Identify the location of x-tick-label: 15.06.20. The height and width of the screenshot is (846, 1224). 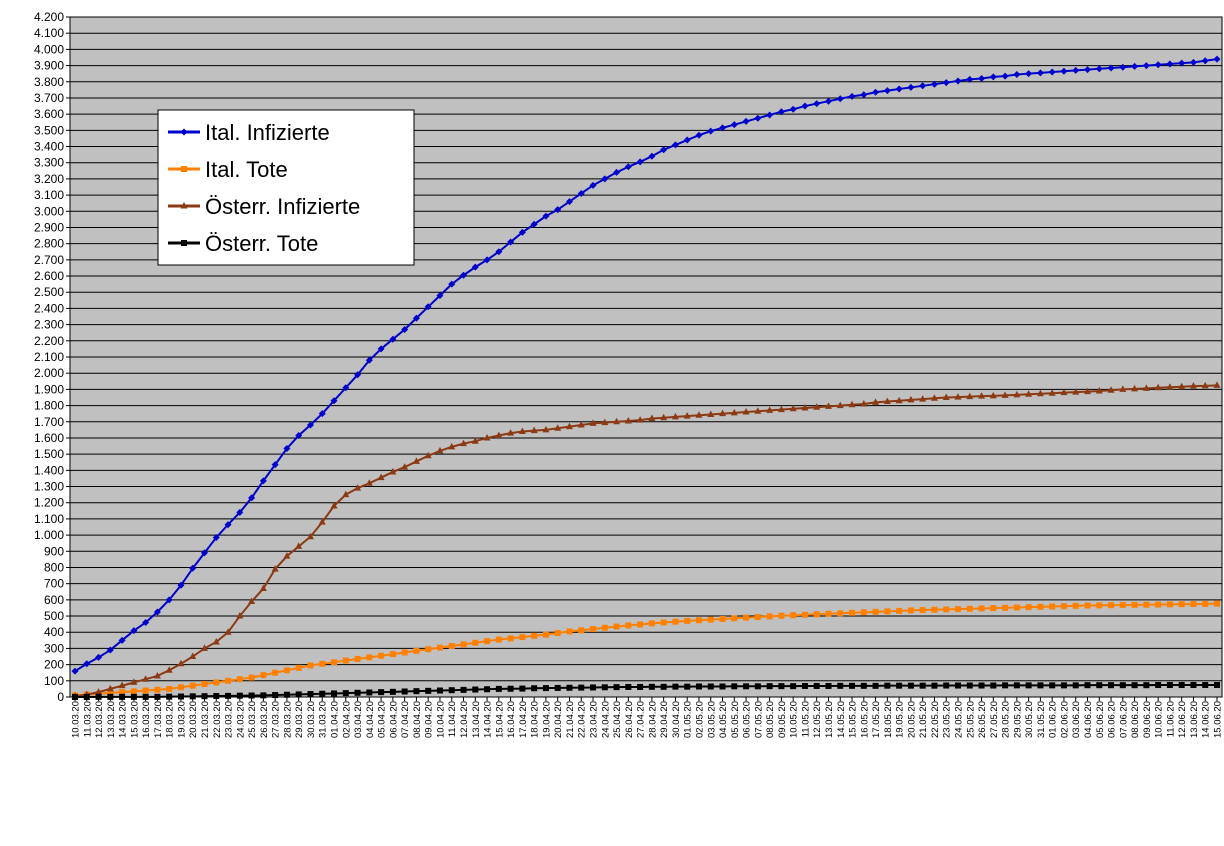
(1218, 719).